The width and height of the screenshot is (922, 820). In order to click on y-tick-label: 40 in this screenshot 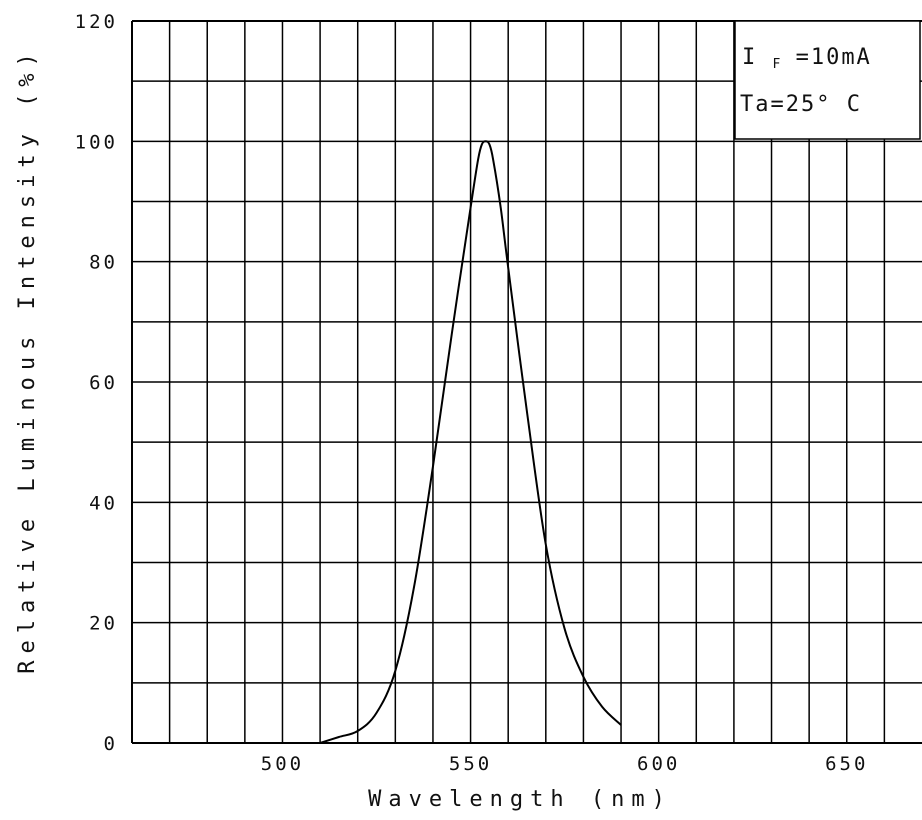, I will do `click(103, 503)`.